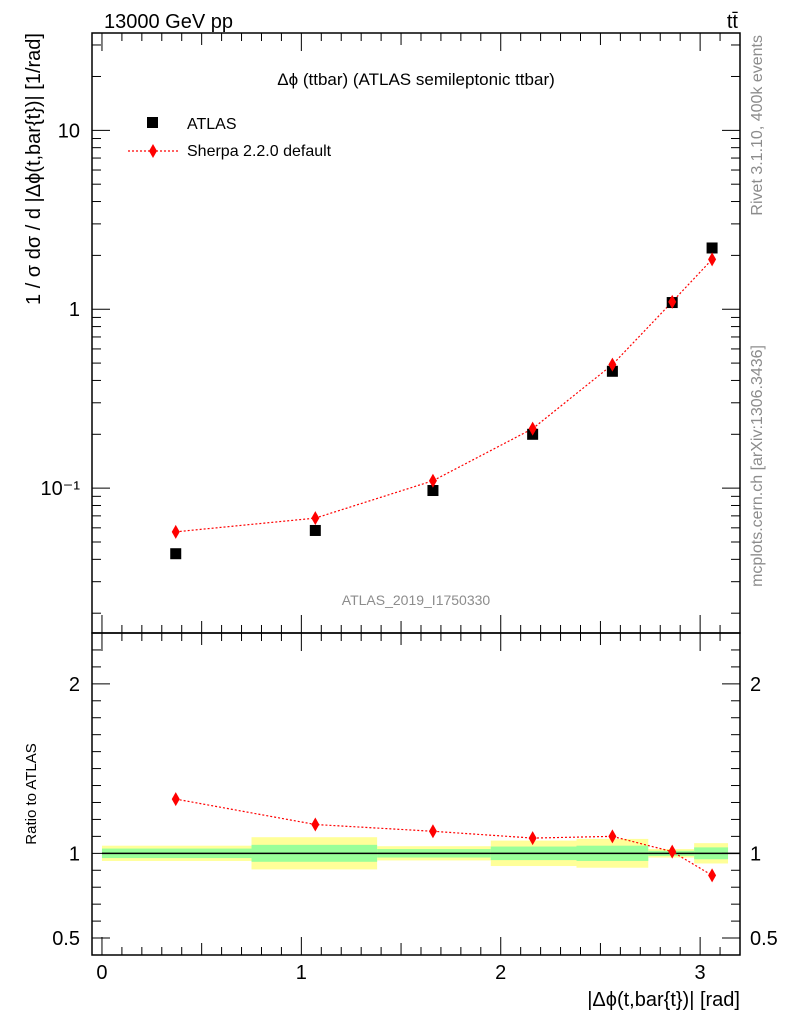 This screenshot has width=786, height=1024. I want to click on ratio-y-tick-label-right: 1, so click(755, 854).